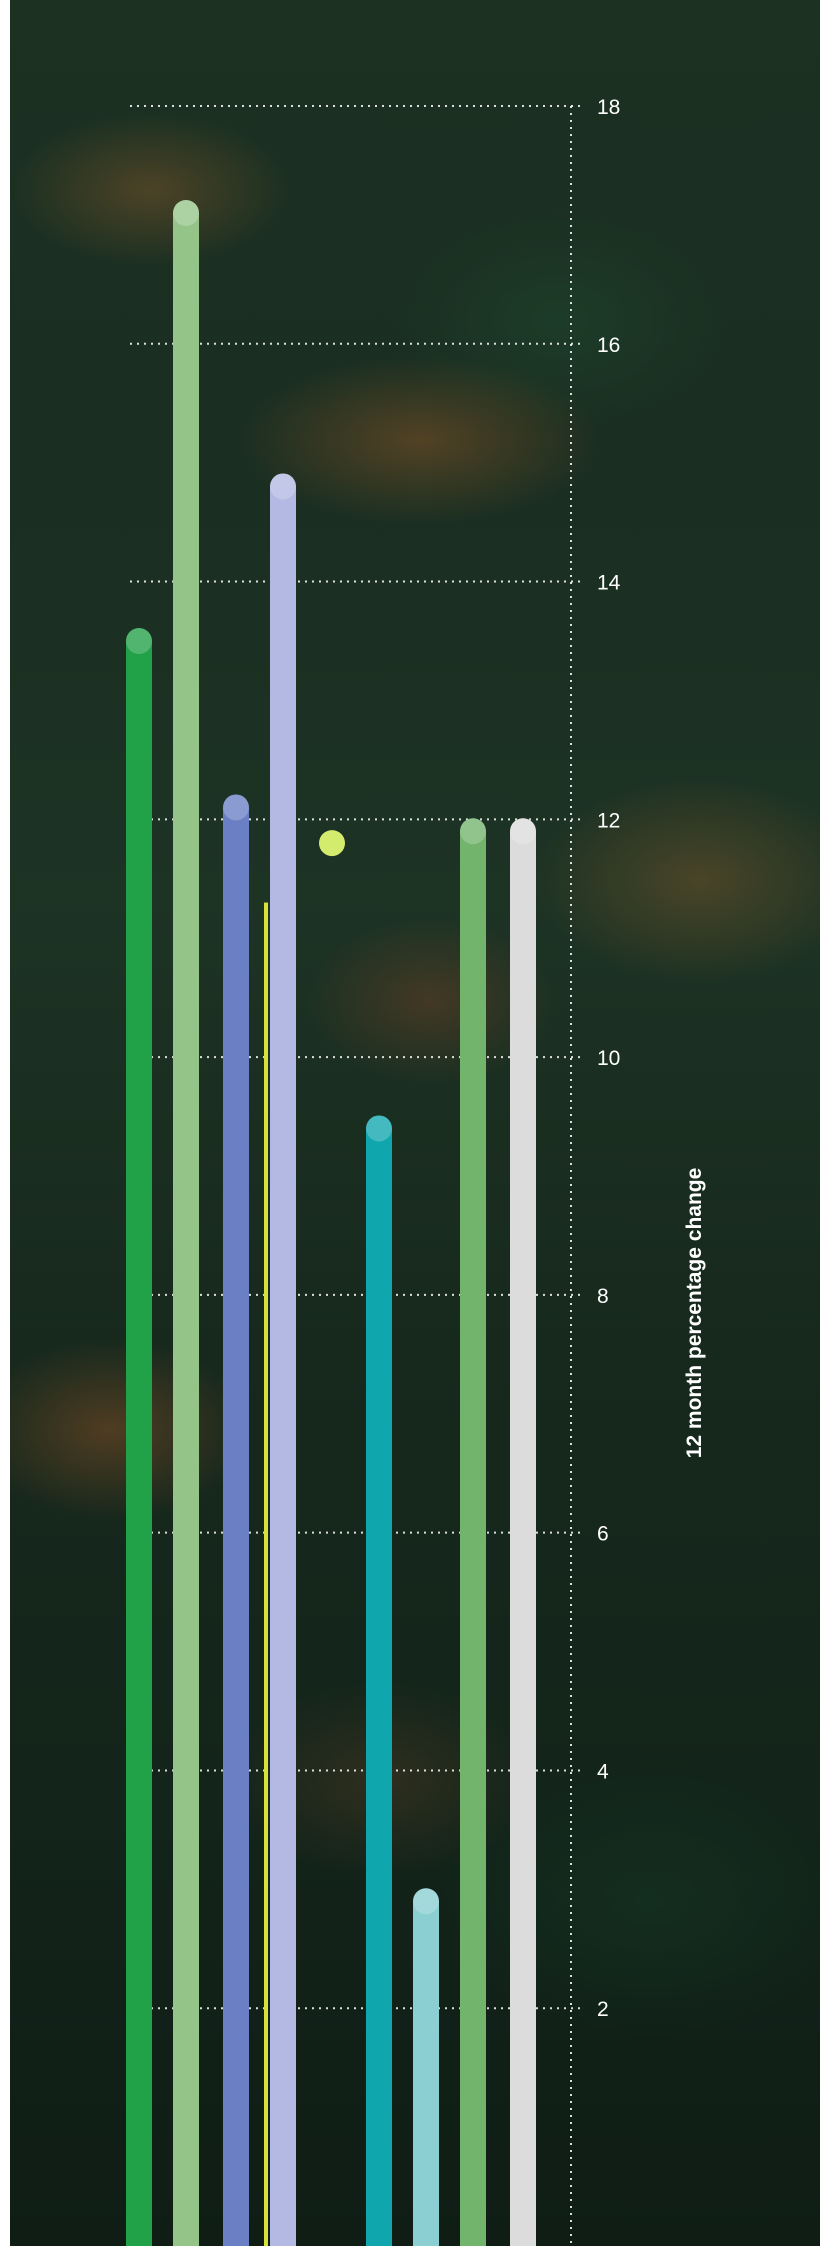 This screenshot has height=2246, width=820. What do you see at coordinates (694, 1313) in the screenshot?
I see `y-axis-title: 12 month percentage change` at bounding box center [694, 1313].